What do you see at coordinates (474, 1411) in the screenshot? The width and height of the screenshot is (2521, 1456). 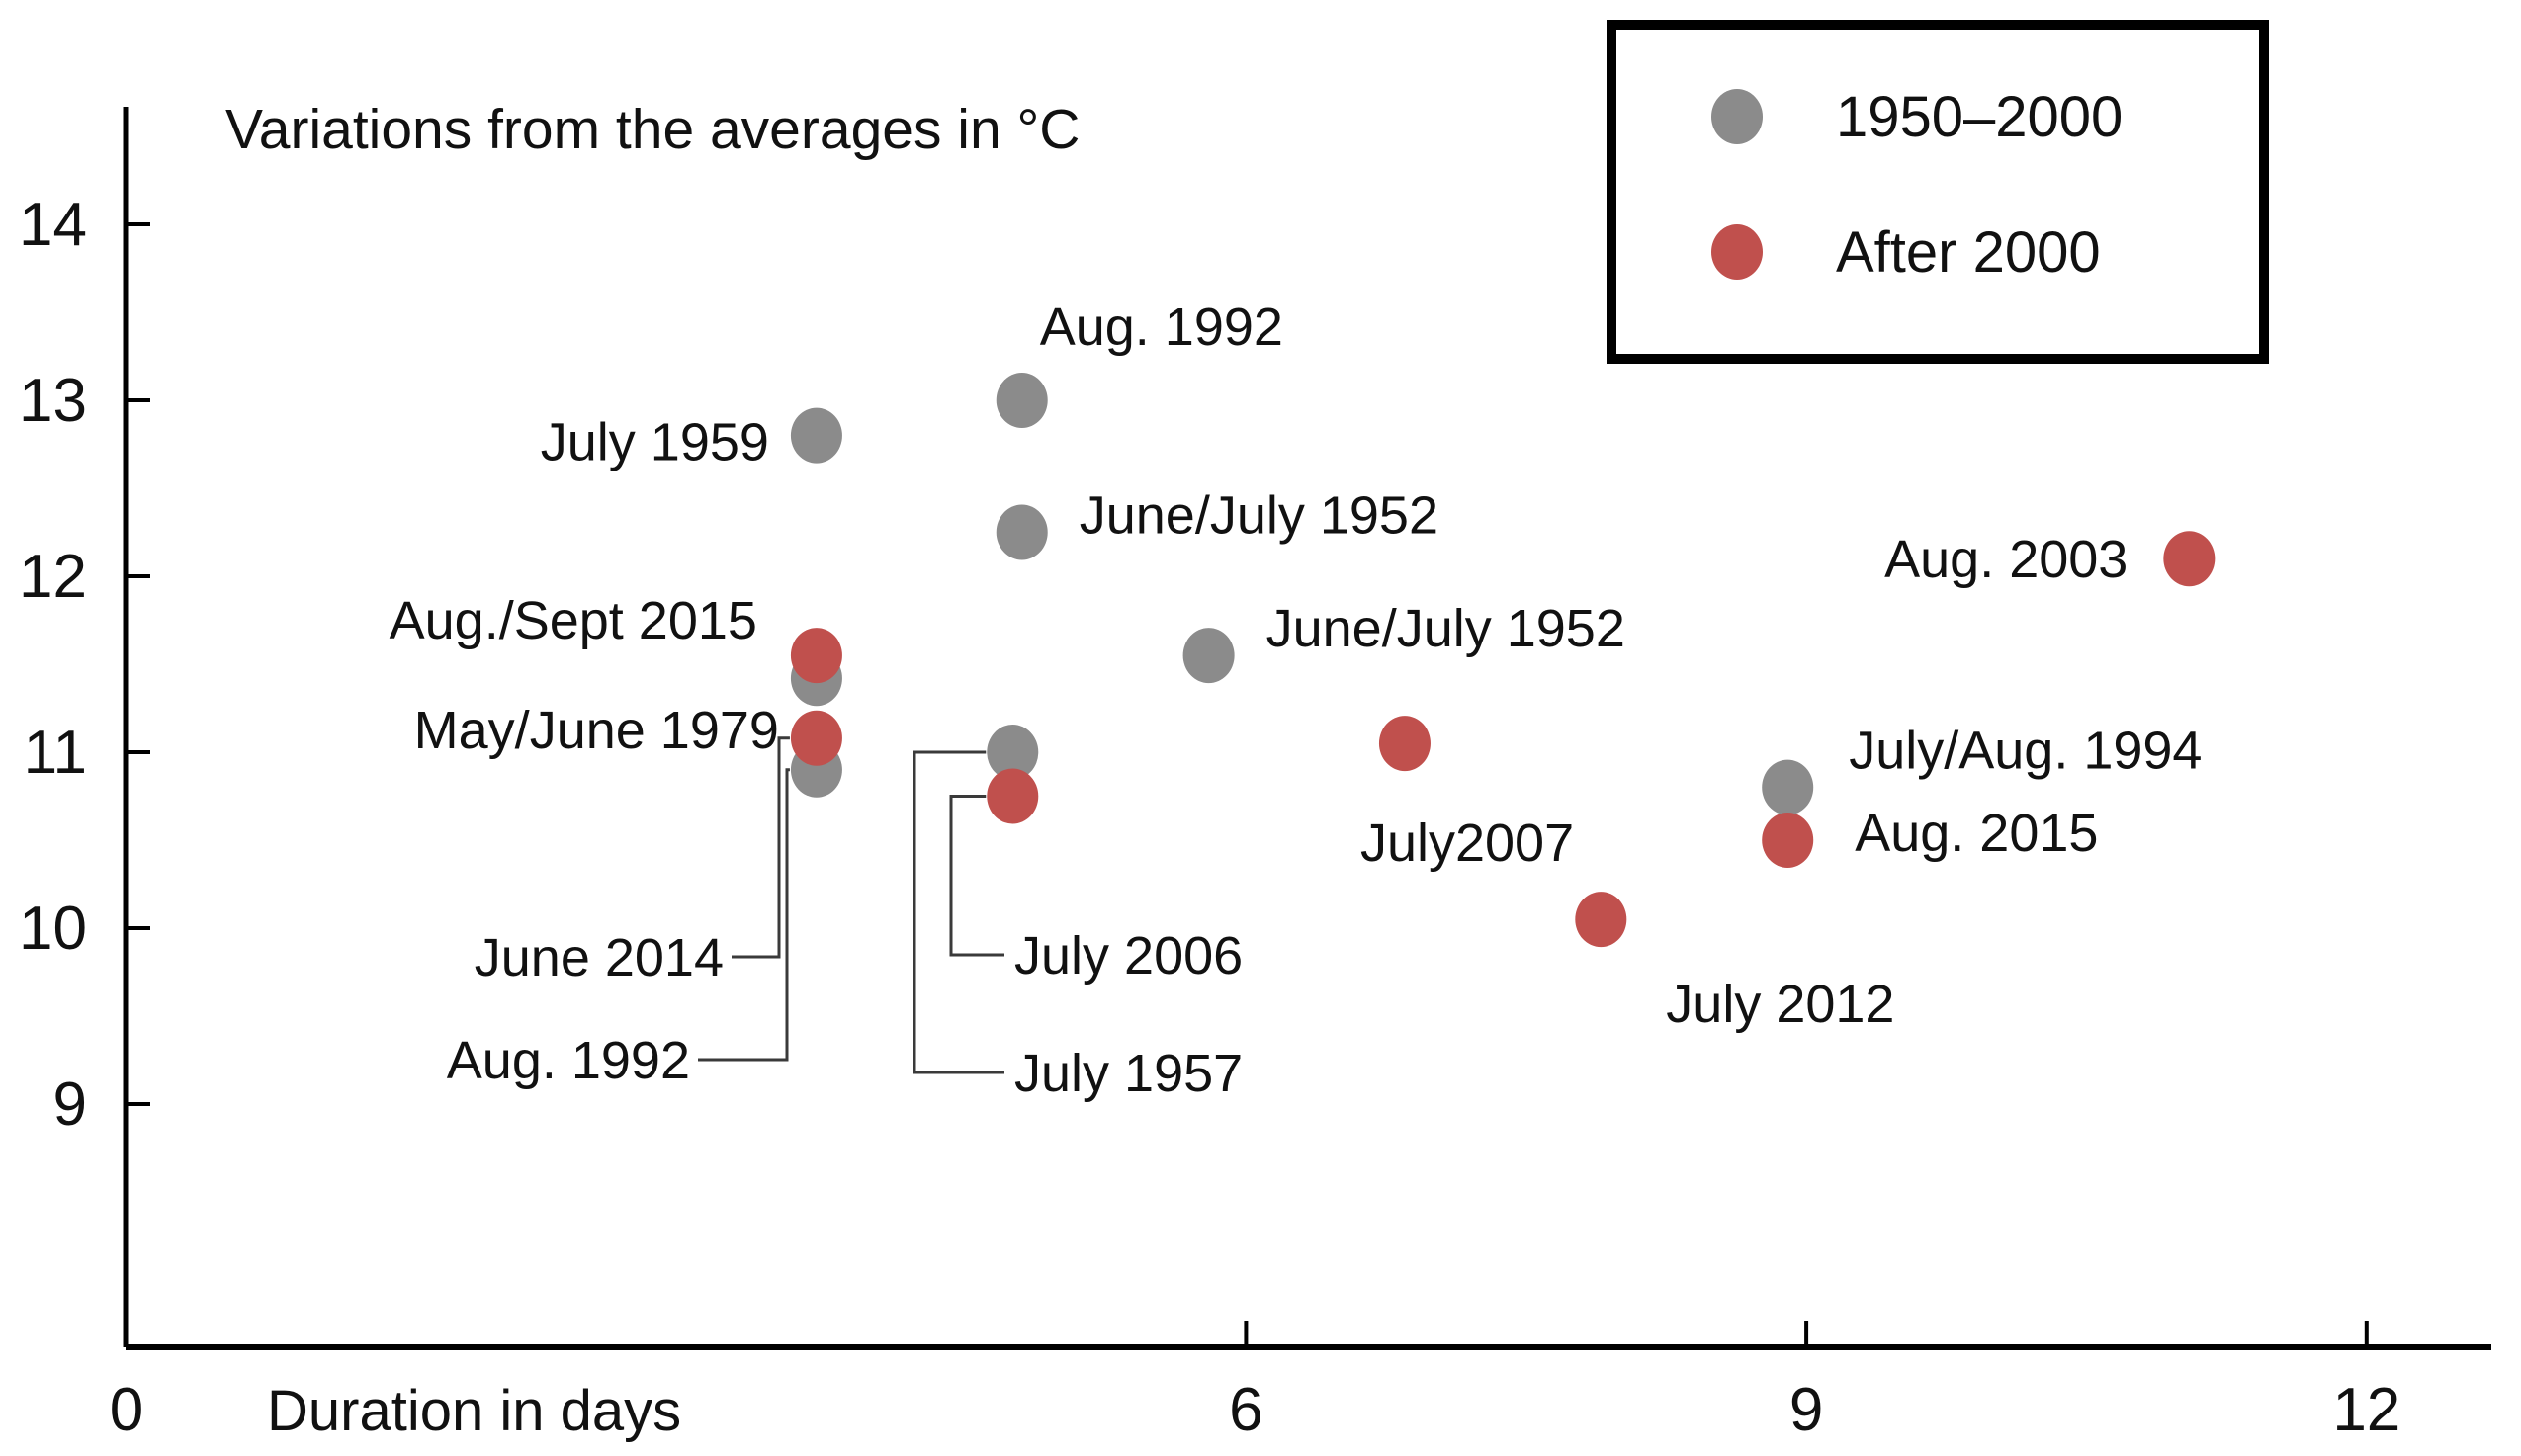 I see `x-axis-title: Duration in days` at bounding box center [474, 1411].